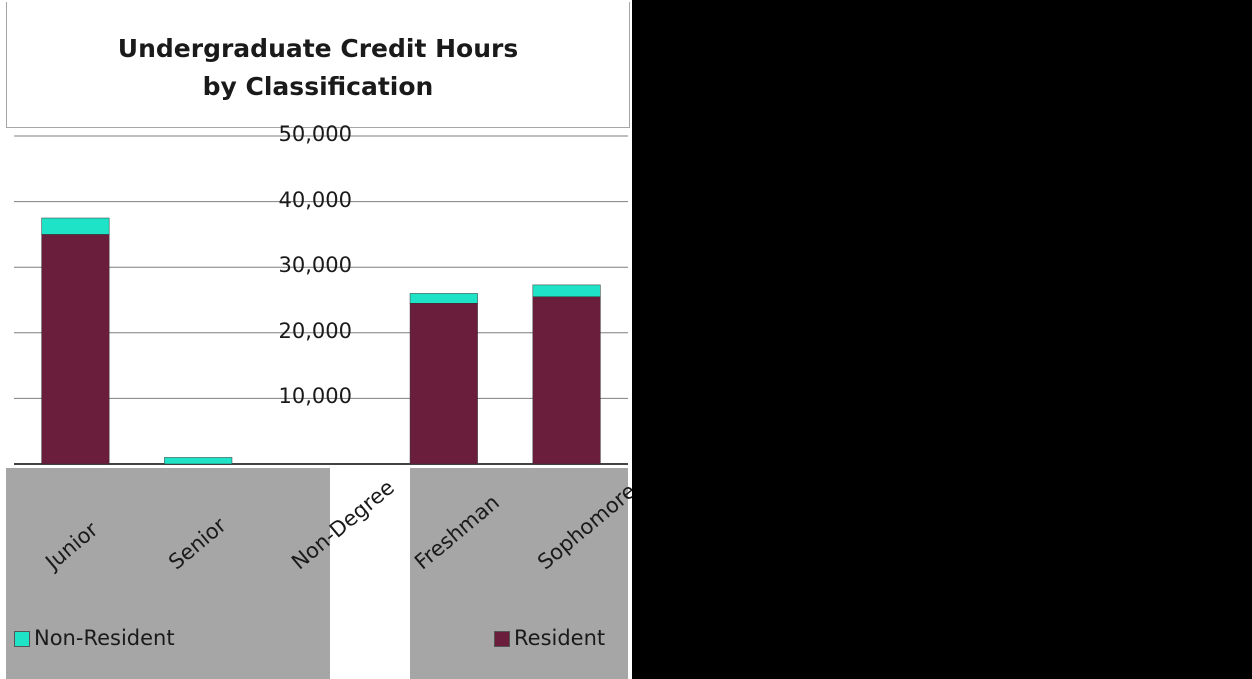 The width and height of the screenshot is (1252, 679). Describe the element at coordinates (315, 330) in the screenshot. I see `y-tick-label: 20,000` at that location.